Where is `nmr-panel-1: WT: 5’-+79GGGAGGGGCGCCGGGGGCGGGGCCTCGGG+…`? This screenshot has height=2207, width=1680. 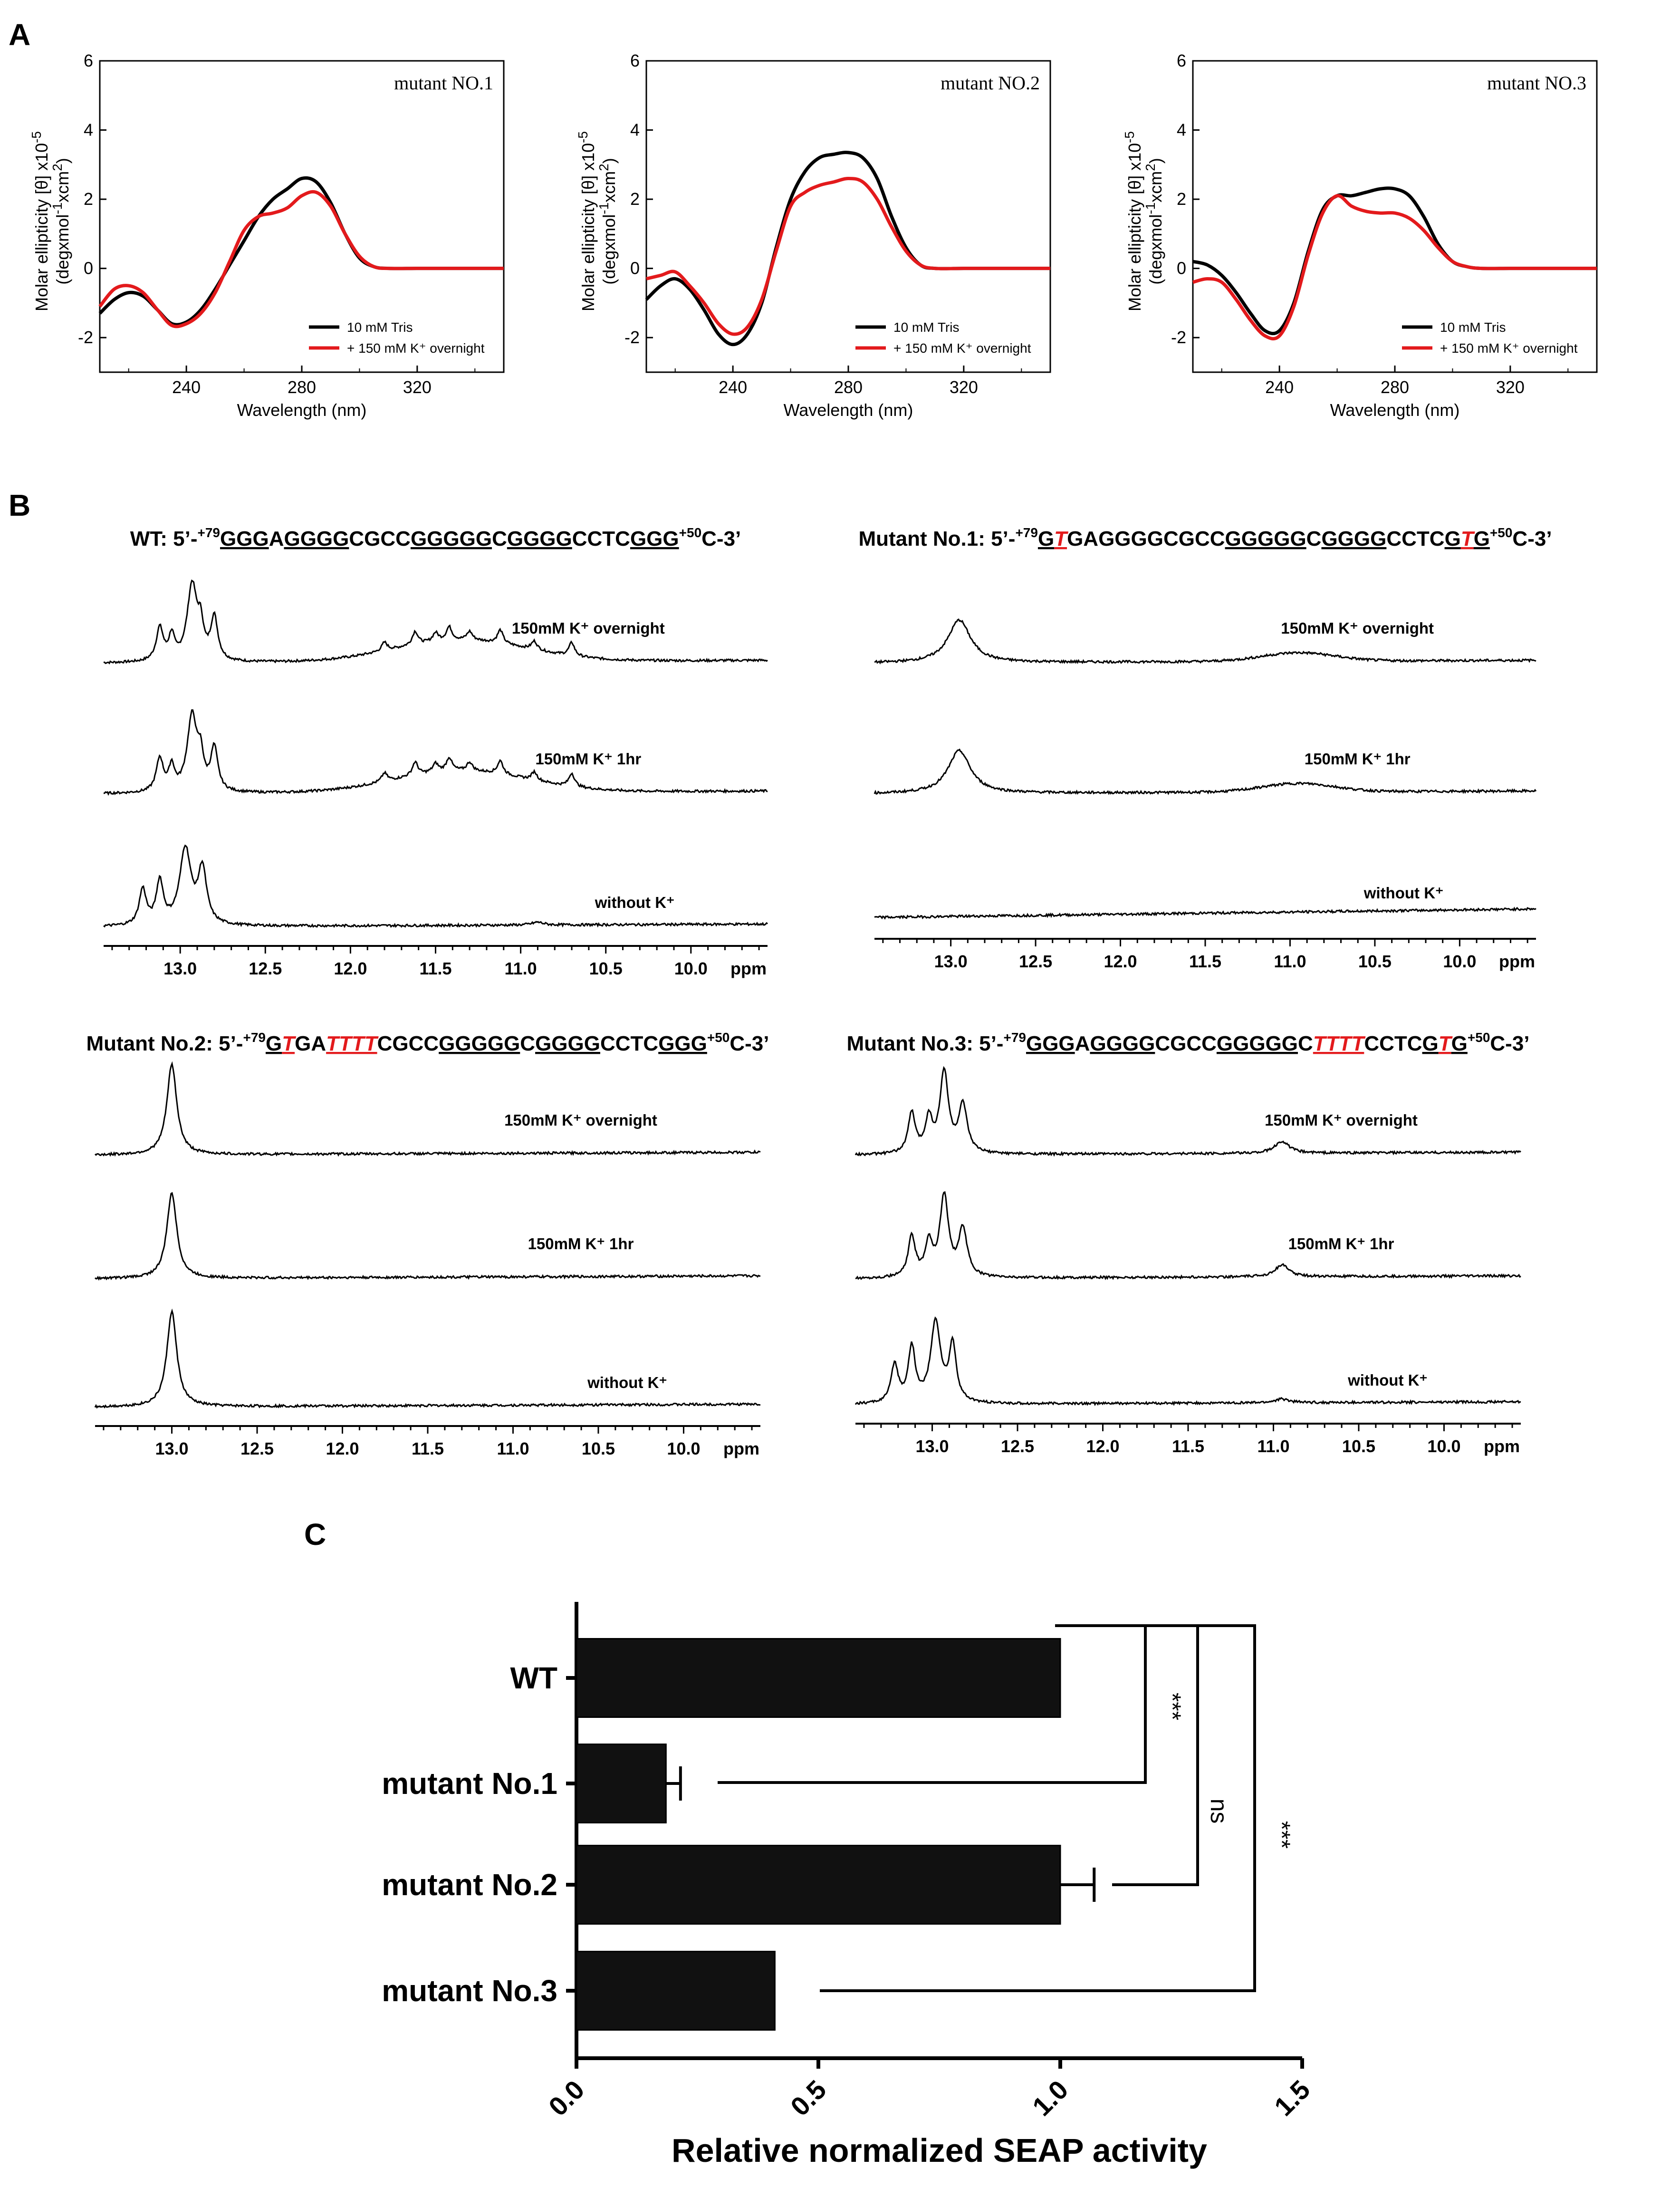
nmr-panel-1: WT: 5’-+79GGGAGGGGCGCCGGGGGCGGGGCCTCGGG+… is located at coordinates (435, 751).